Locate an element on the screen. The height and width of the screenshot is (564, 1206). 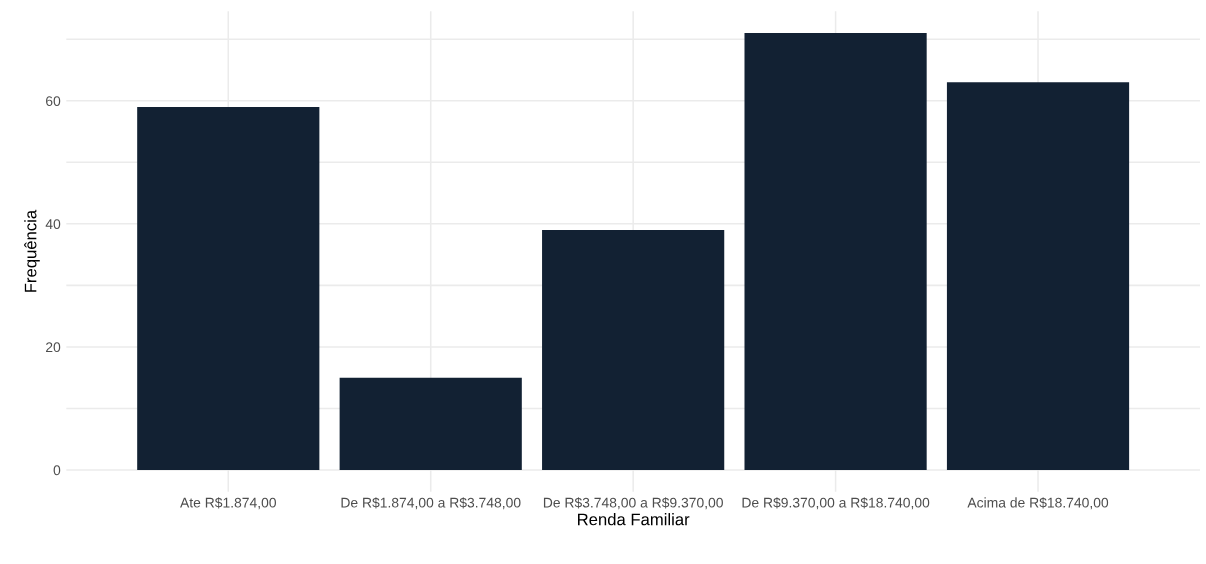
x-tick-label: De R$3.748,00 a R$9.370,00 is located at coordinates (633, 503).